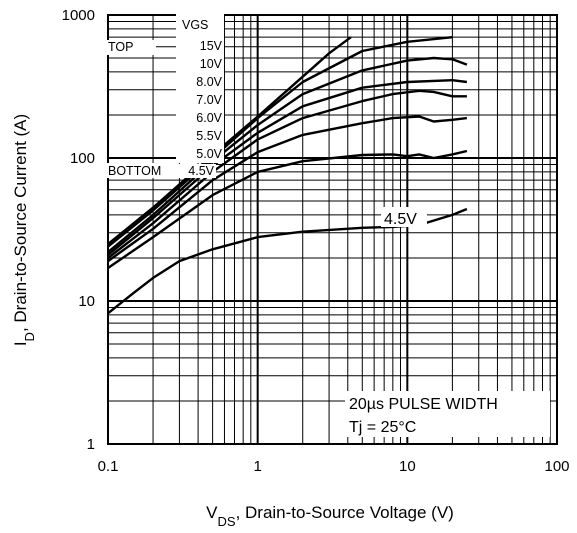  I want to click on legend-top-label: TOP, so click(120, 47).